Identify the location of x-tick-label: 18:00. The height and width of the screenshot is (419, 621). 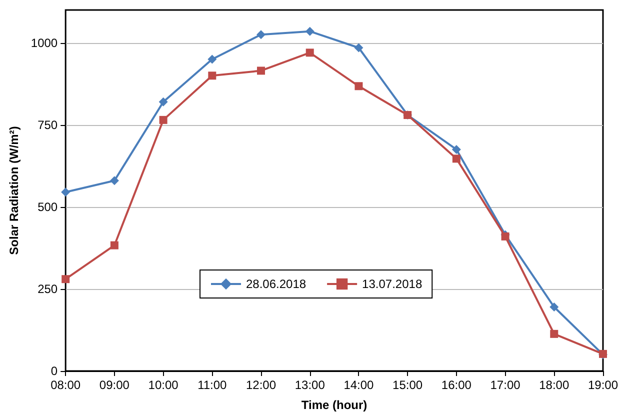
(554, 385).